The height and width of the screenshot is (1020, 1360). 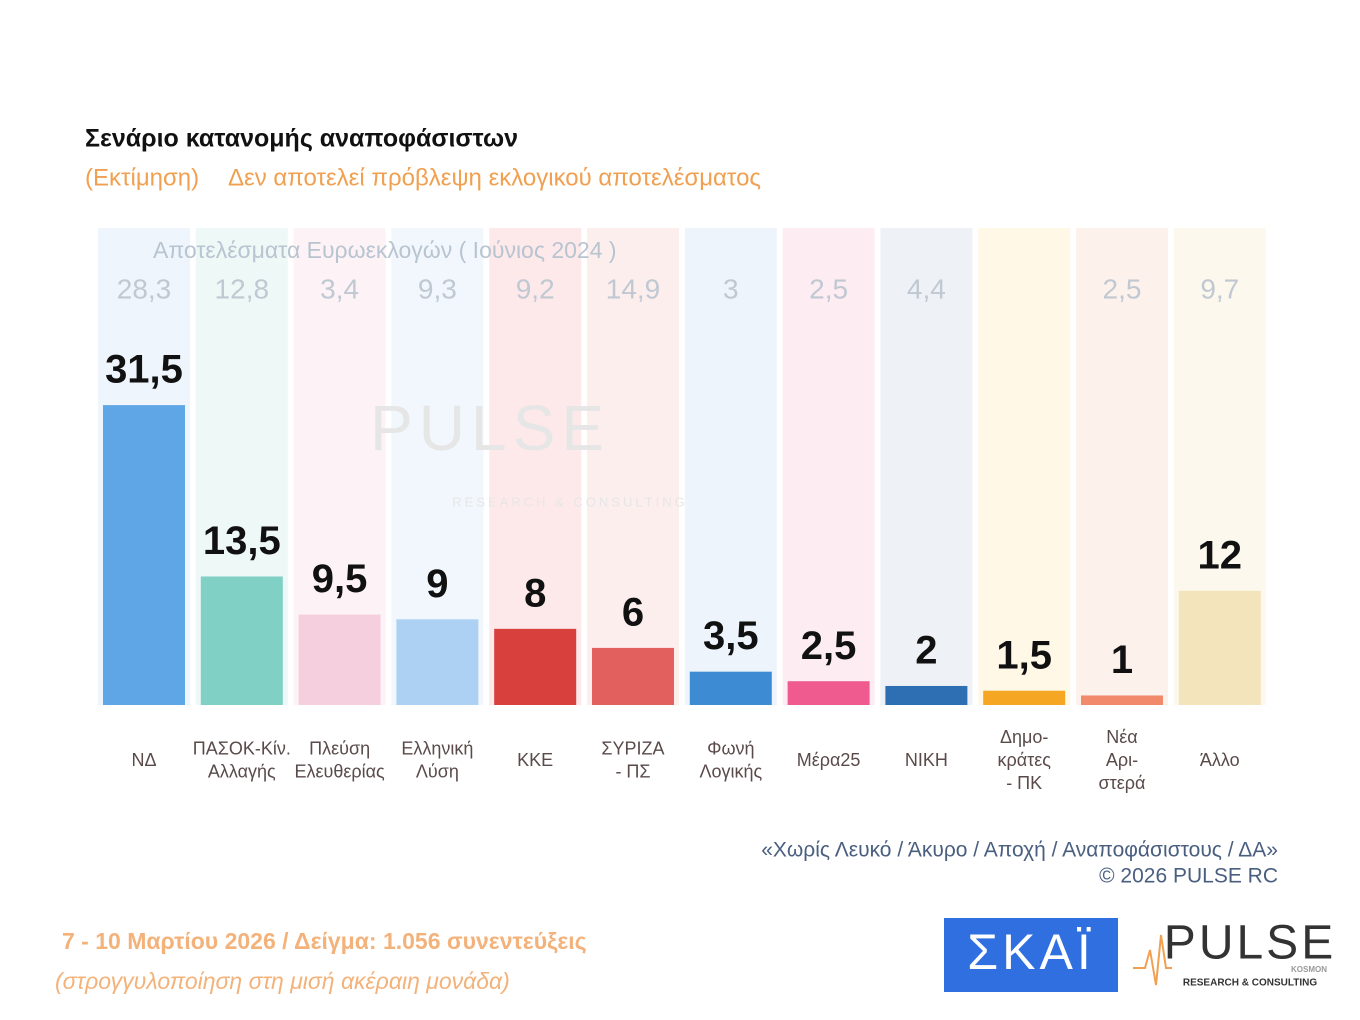 What do you see at coordinates (730, 771) in the screenshot?
I see `x-tick-label: Λογικής` at bounding box center [730, 771].